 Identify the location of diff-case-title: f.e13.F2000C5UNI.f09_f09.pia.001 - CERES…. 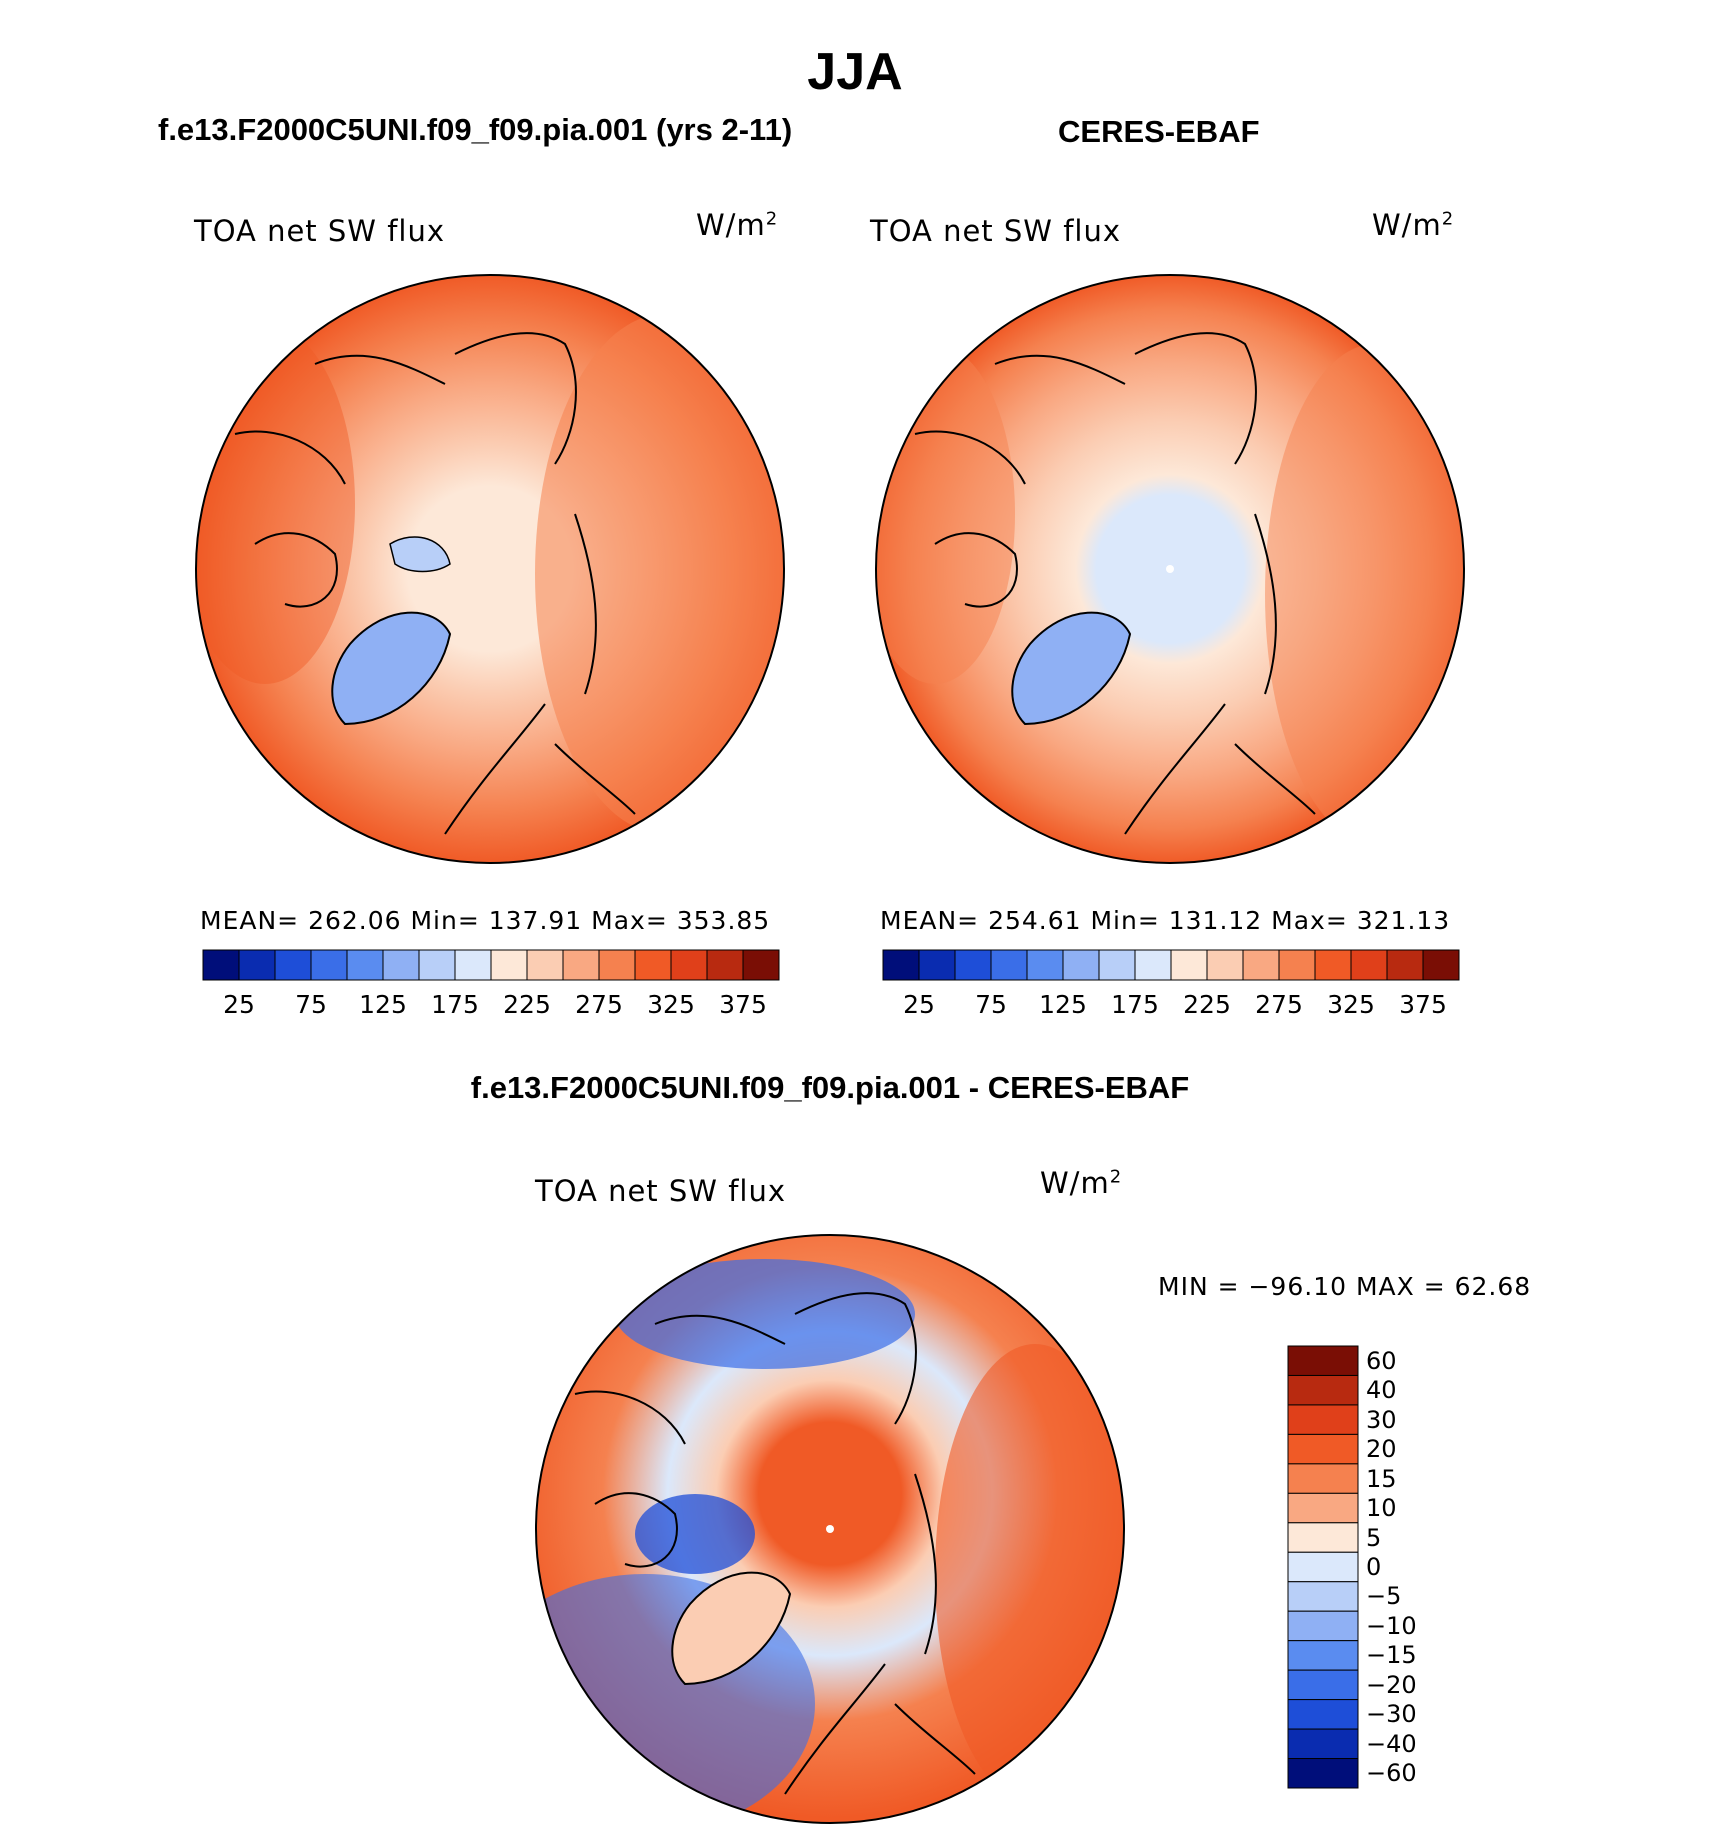
(830, 1087).